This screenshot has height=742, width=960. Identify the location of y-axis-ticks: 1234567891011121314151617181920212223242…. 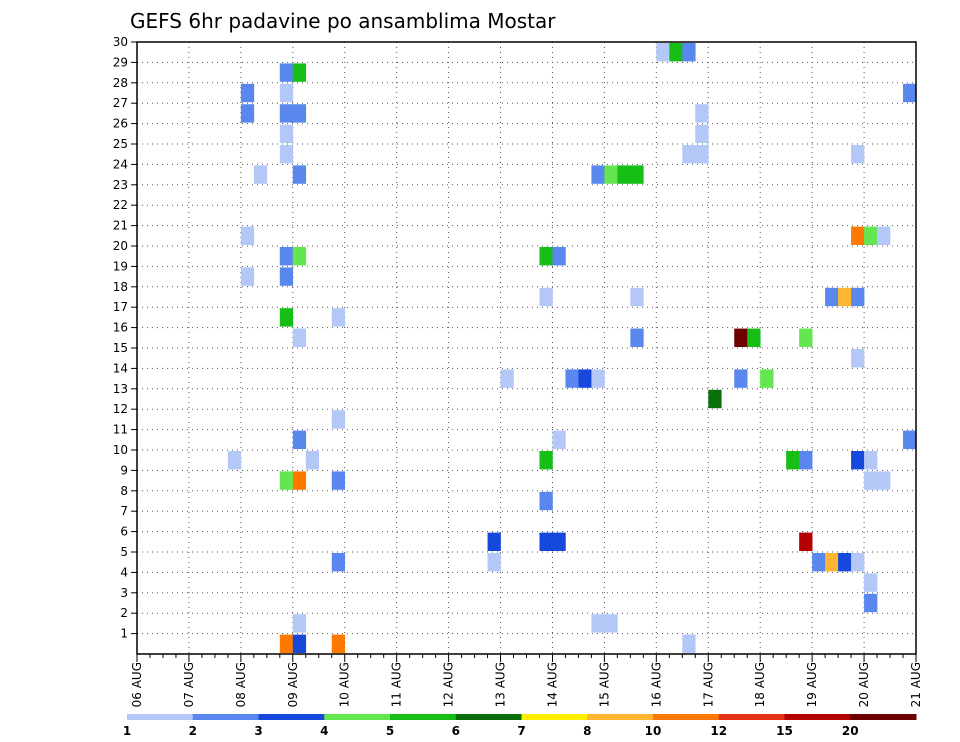
(125, 338).